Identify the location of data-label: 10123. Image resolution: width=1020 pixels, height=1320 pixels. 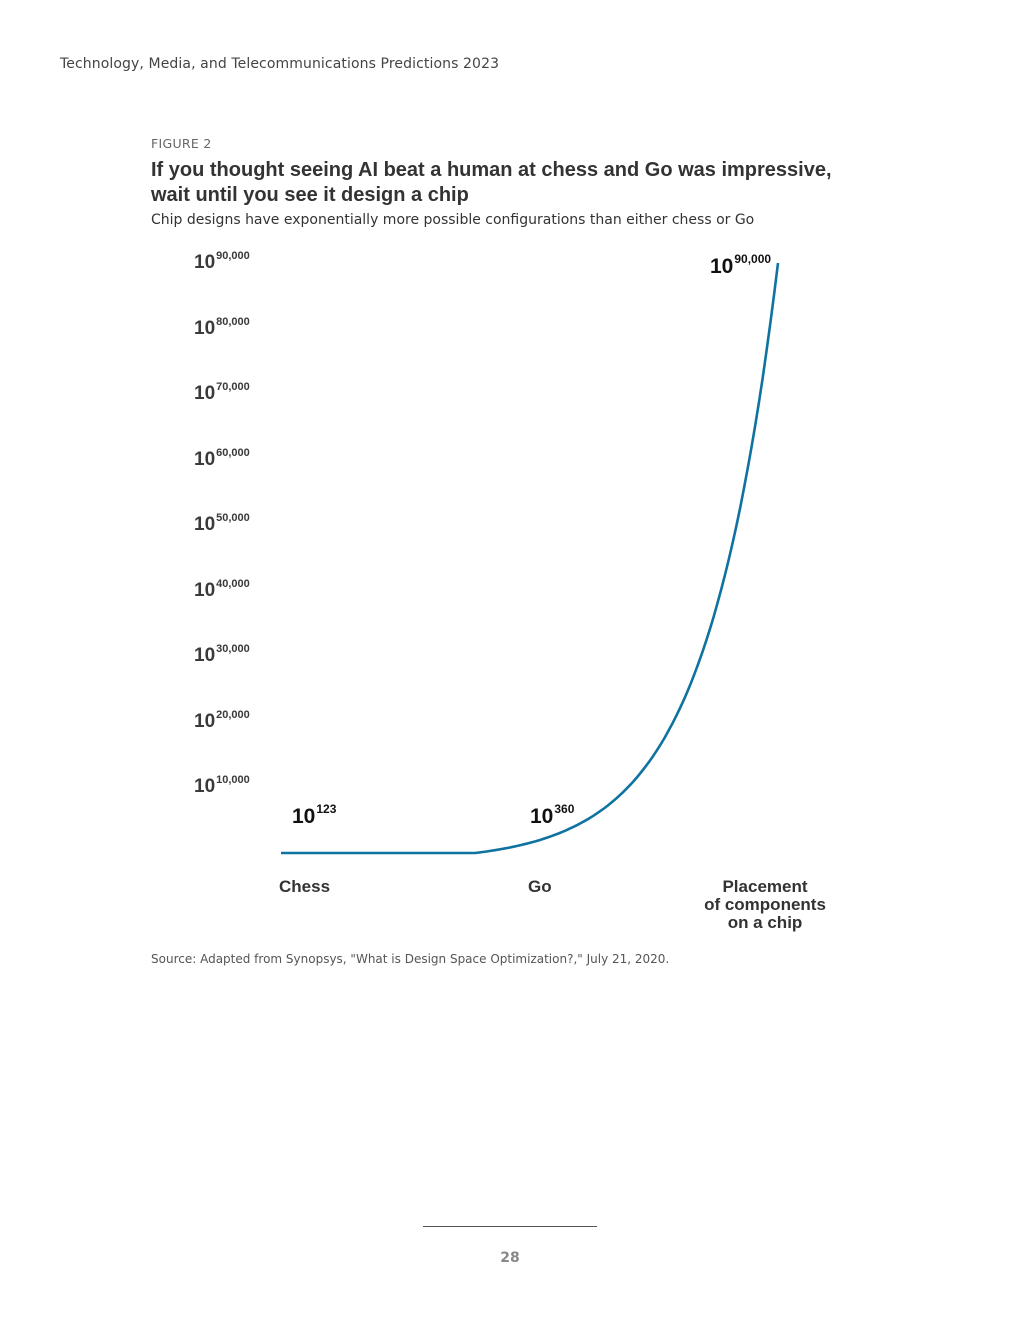
(314, 815).